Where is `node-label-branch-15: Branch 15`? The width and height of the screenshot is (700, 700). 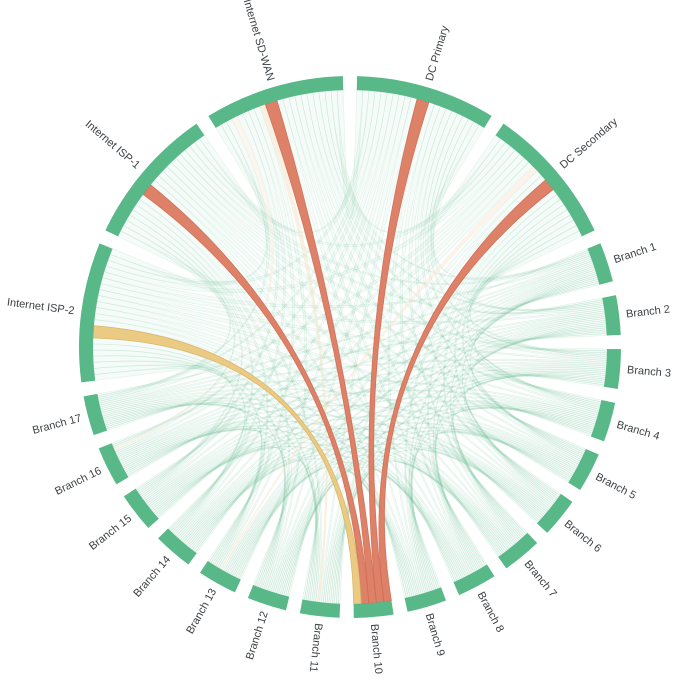 node-label-branch-15: Branch 15 is located at coordinates (110, 533).